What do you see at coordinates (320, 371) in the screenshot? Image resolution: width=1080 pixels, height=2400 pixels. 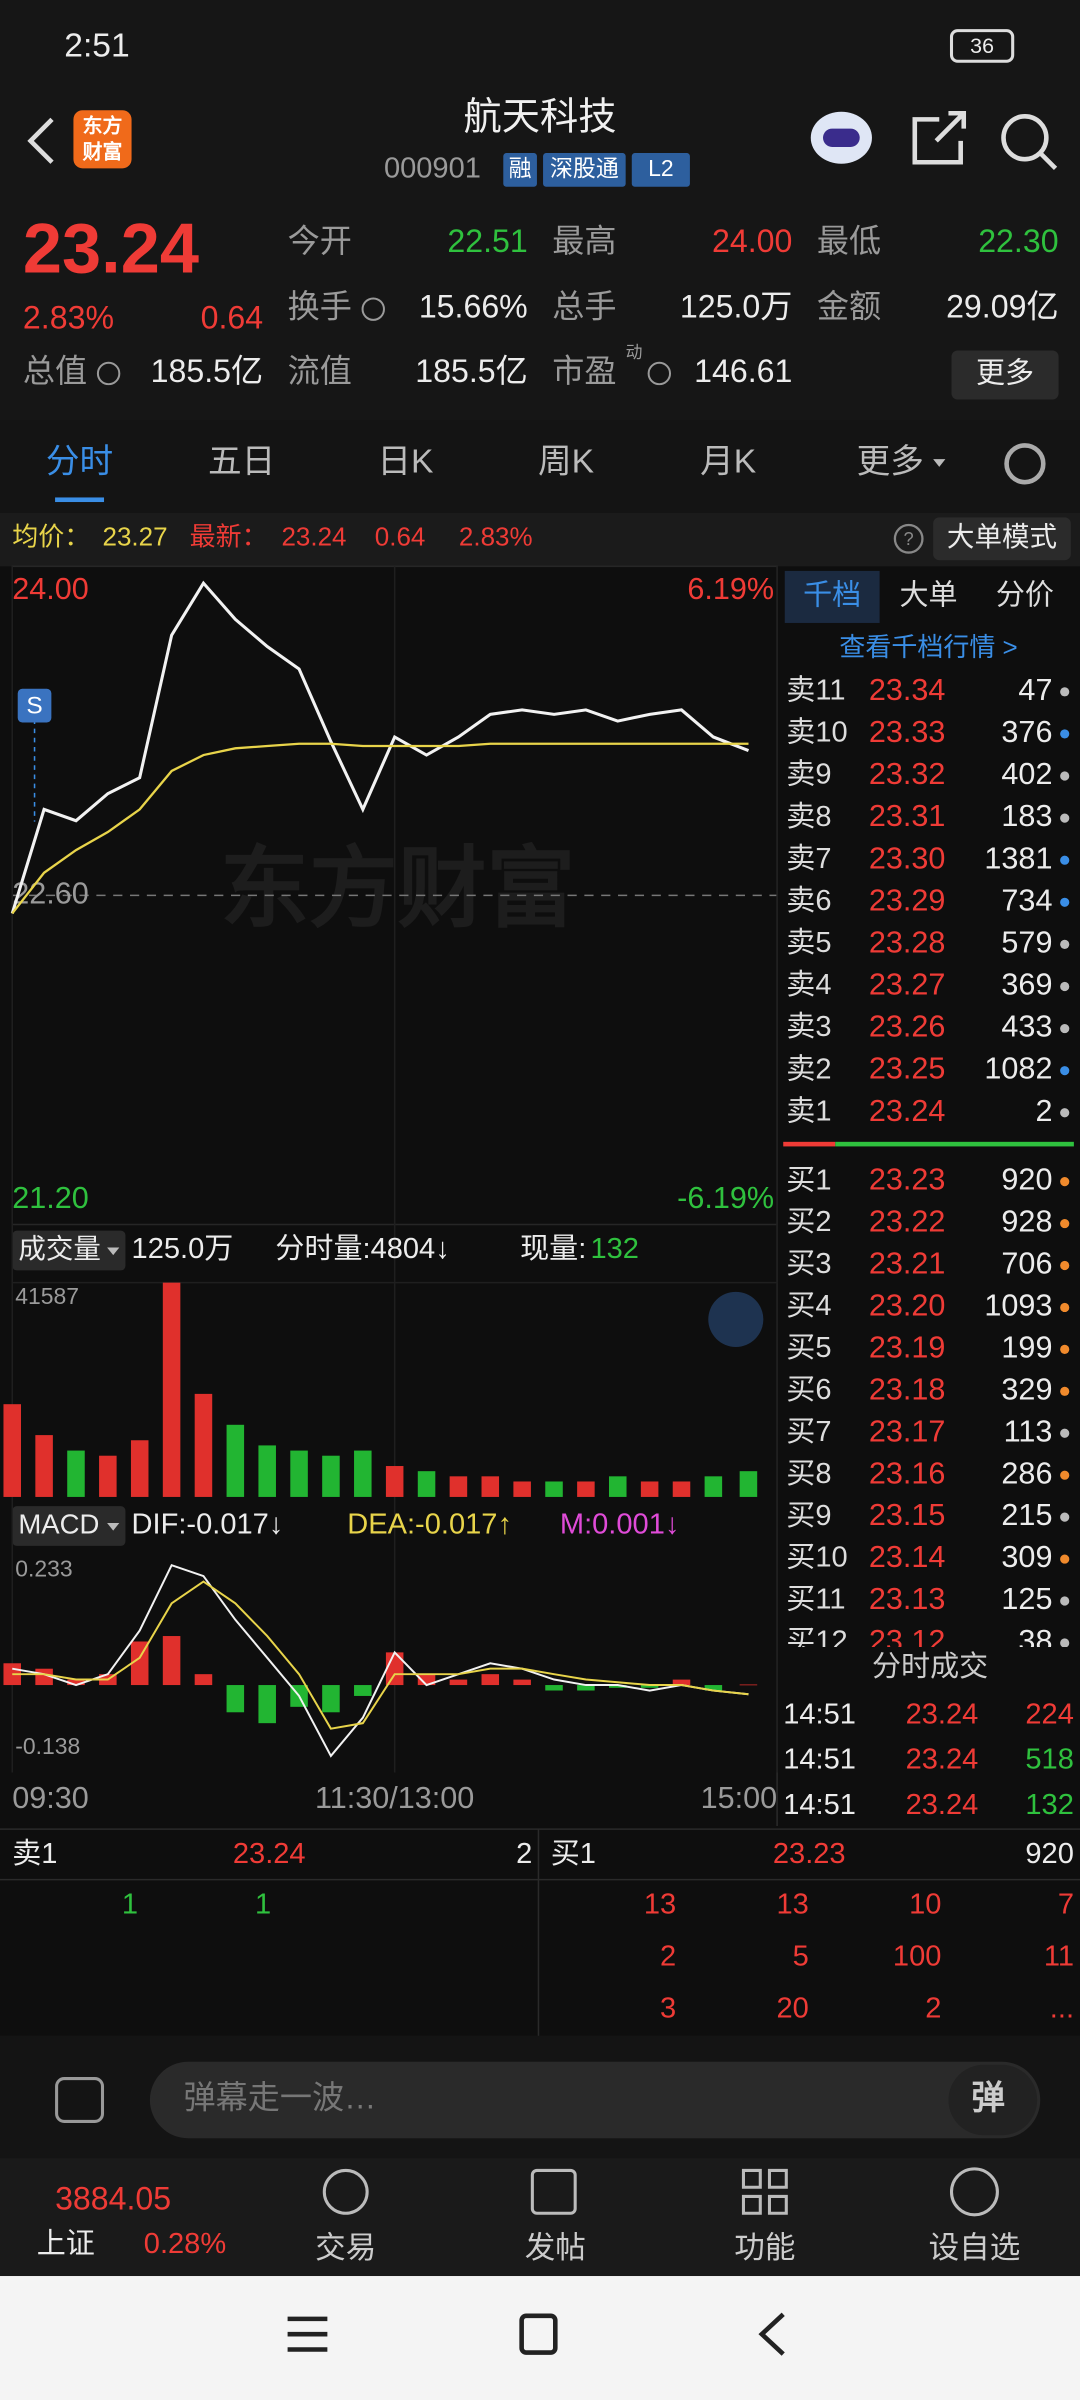 I see `field-label: 流值` at bounding box center [320, 371].